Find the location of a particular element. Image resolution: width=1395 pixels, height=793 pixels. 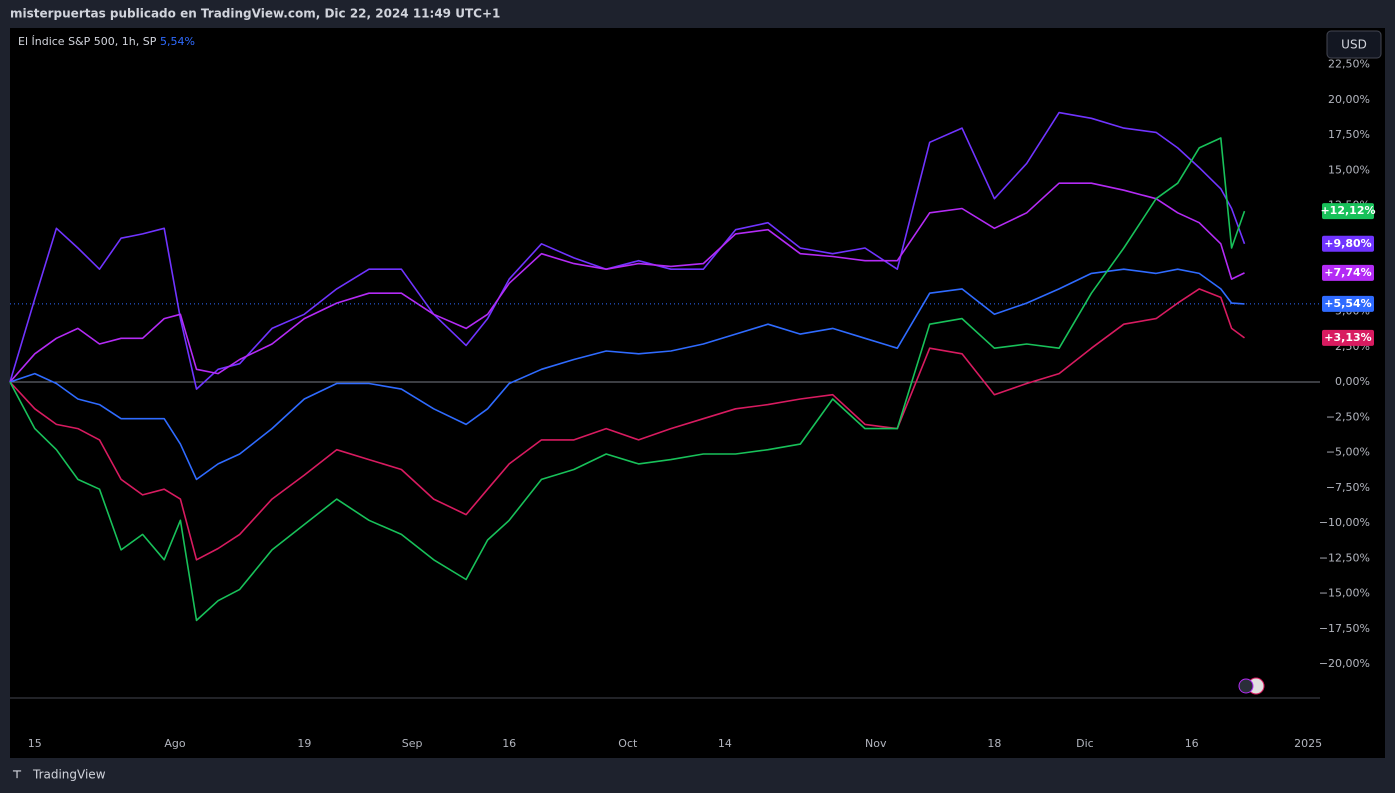

currency-button is located at coordinates (1354, 44).